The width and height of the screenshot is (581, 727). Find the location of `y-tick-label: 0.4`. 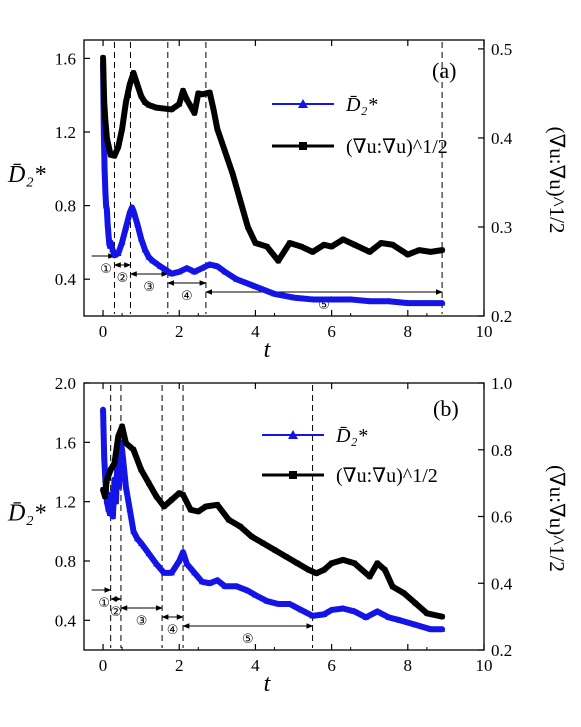

y-tick-label: 0.4 is located at coordinates (66, 279).